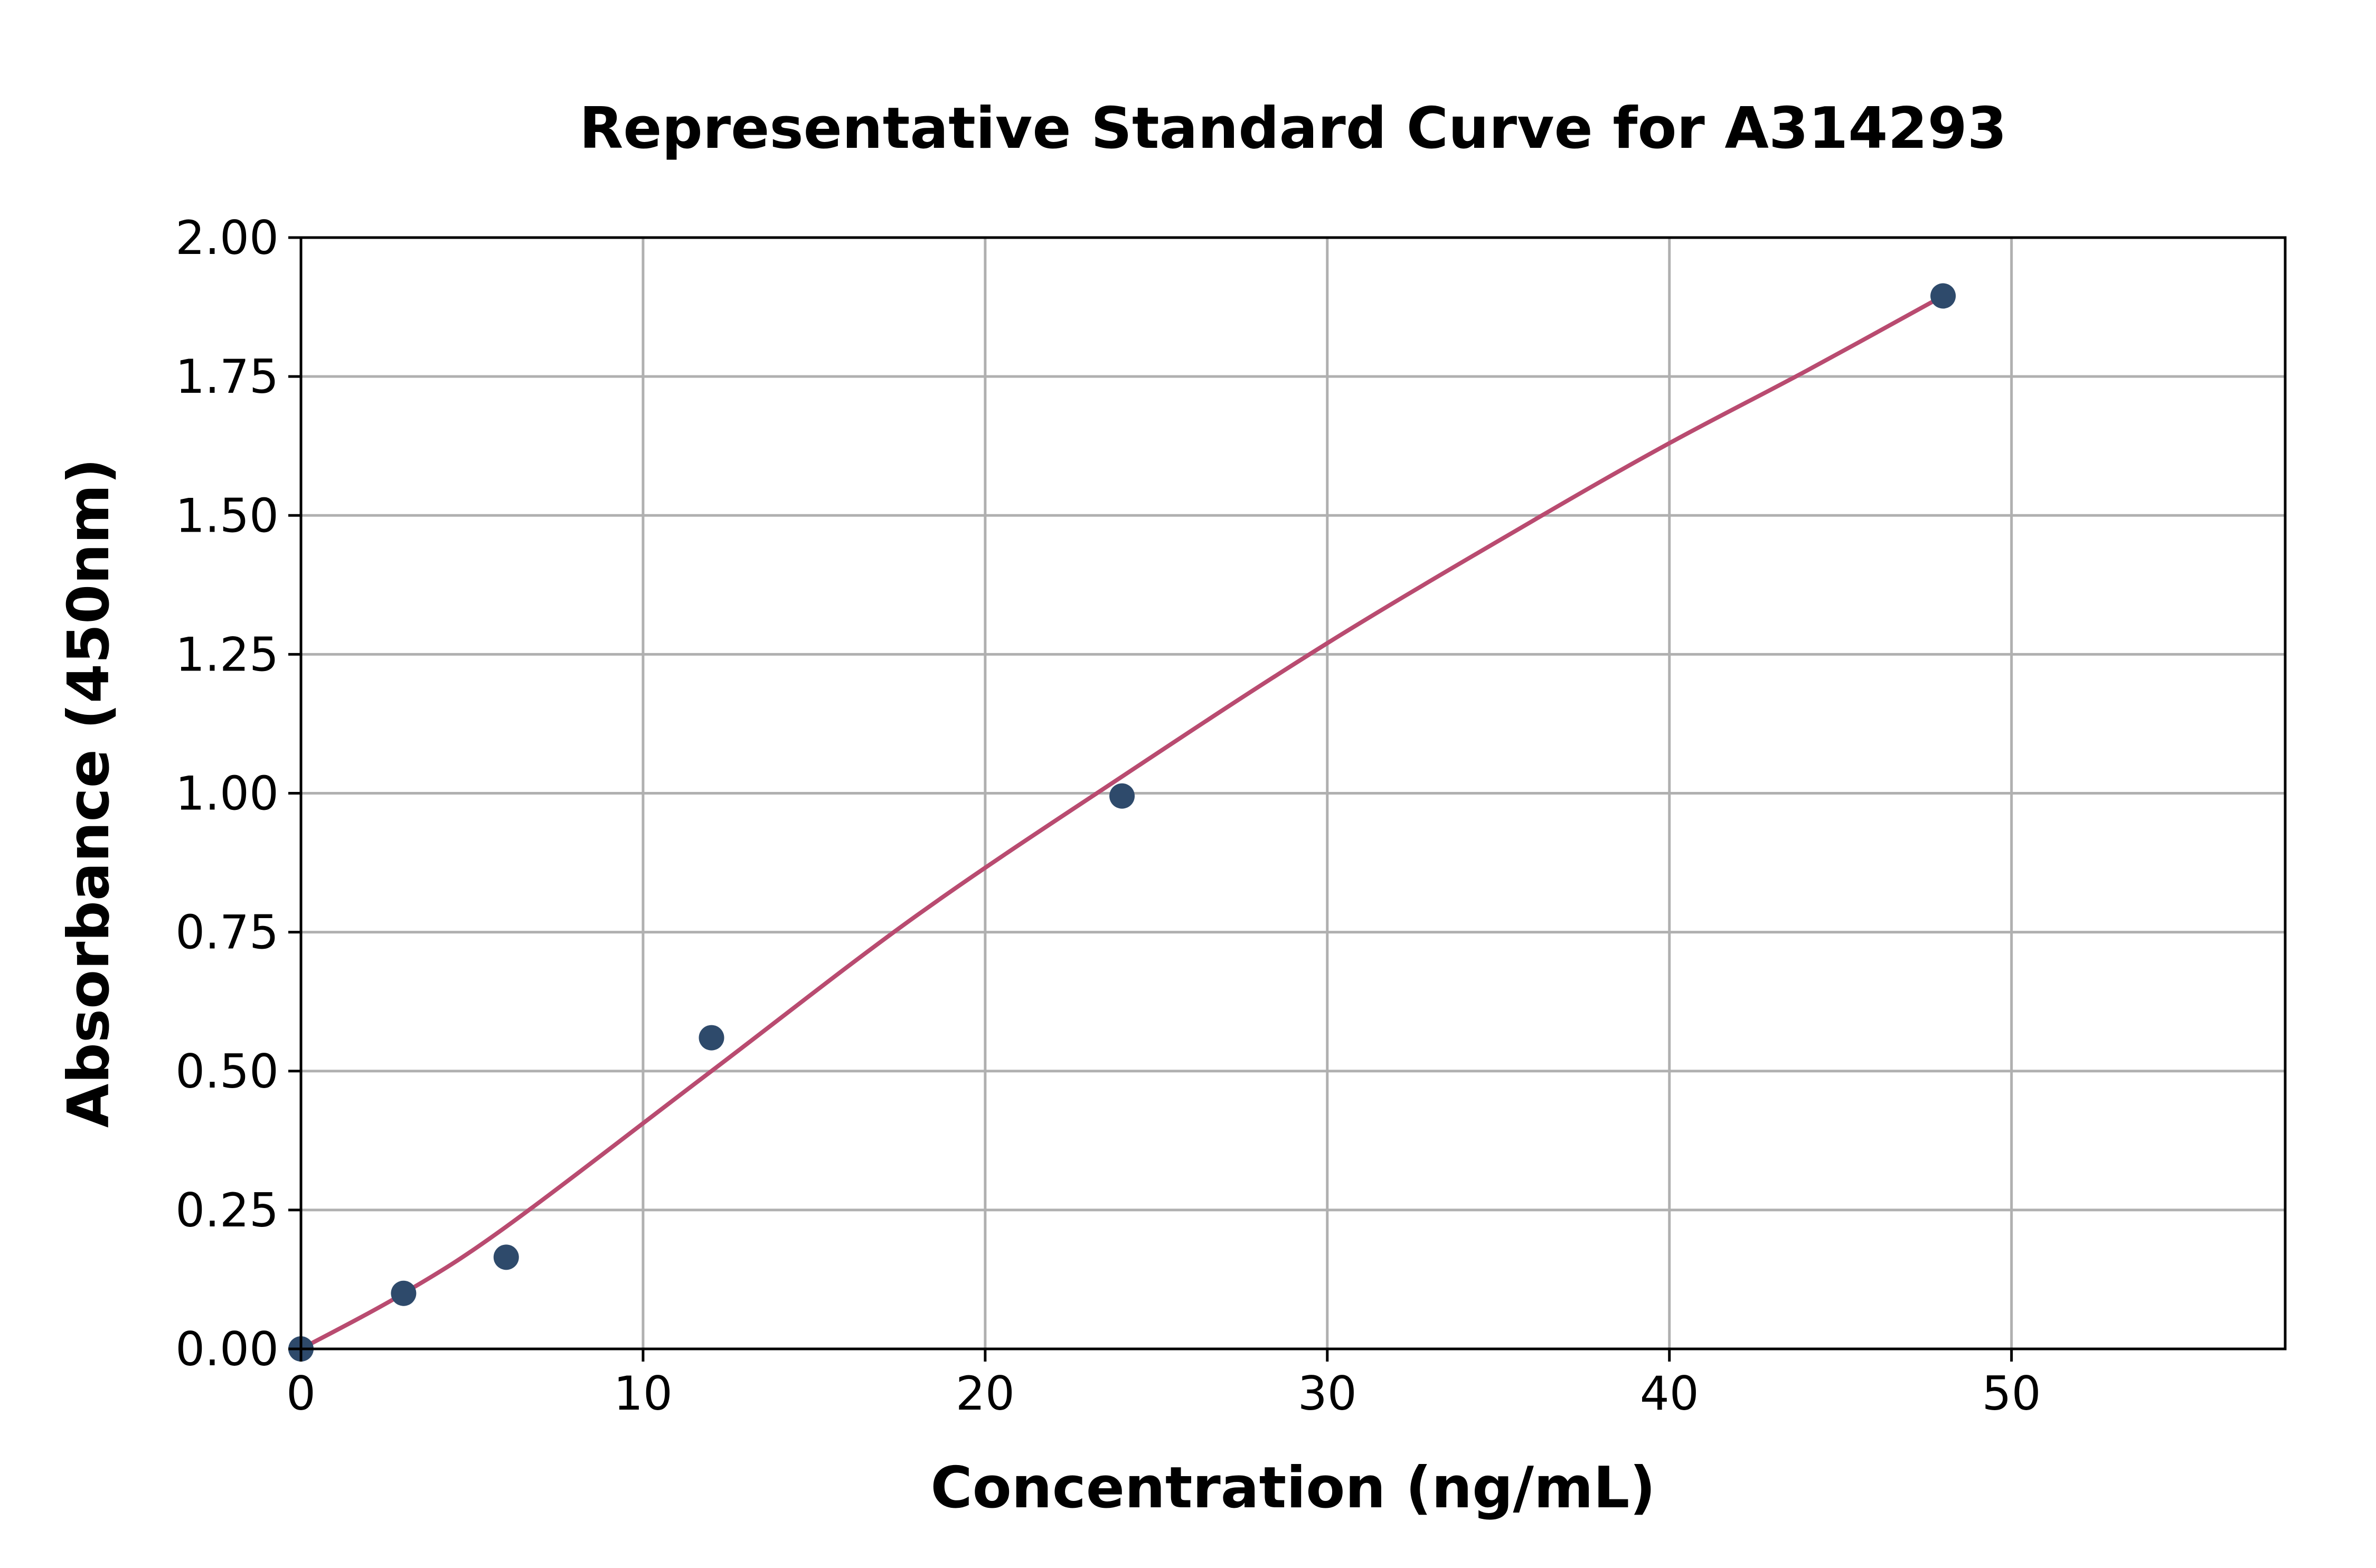  I want to click on x-tick-label: 10, so click(643, 1393).